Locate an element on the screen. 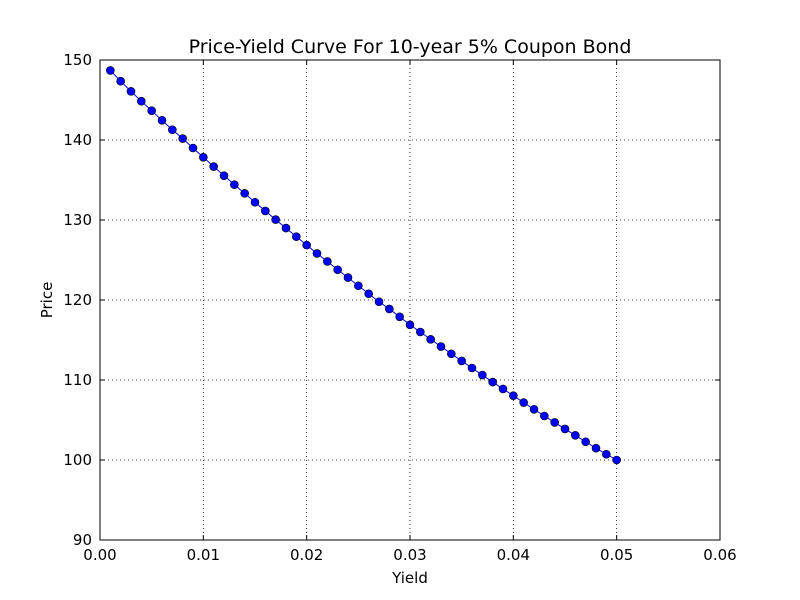 Image resolution: width=800 pixels, height=600 pixels. y-tick-label: 100 is located at coordinates (77, 460).